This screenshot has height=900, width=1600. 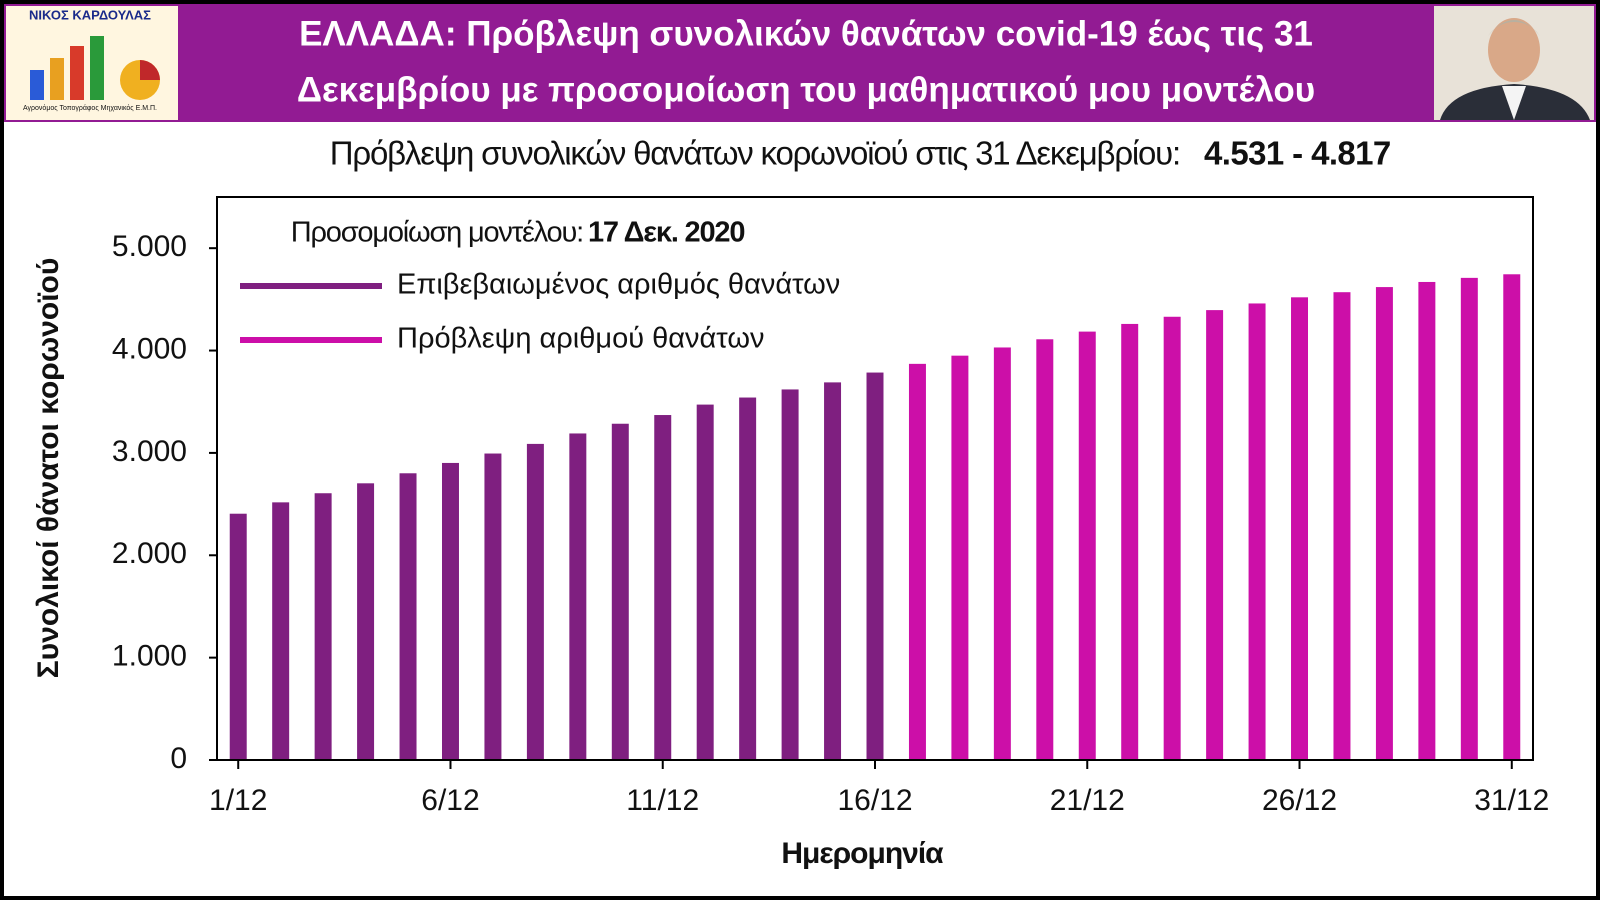 What do you see at coordinates (1514, 50) in the screenshot?
I see `portrait-face` at bounding box center [1514, 50].